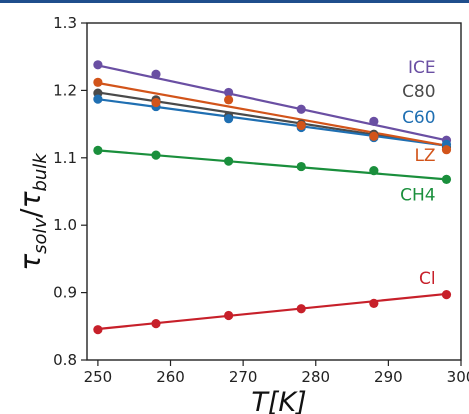  I want to click on fit-line-c60, so click(272, 122).